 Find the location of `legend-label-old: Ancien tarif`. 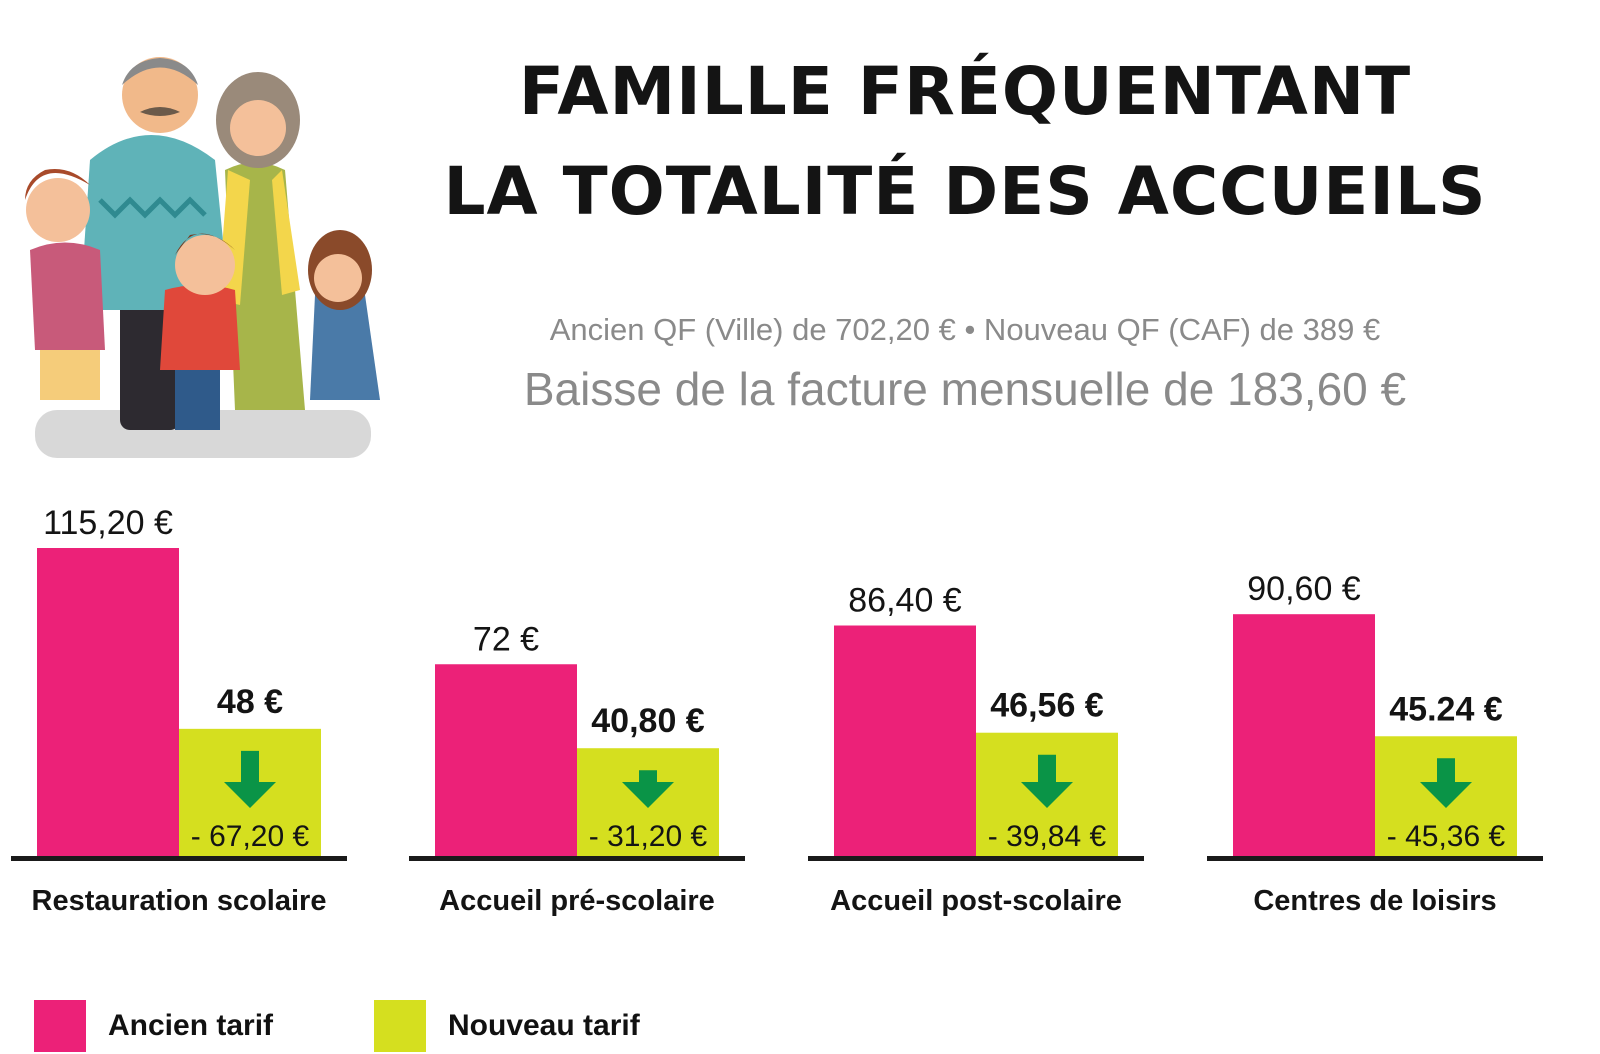

legend-label-old: Ancien tarif is located at coordinates (191, 1025).